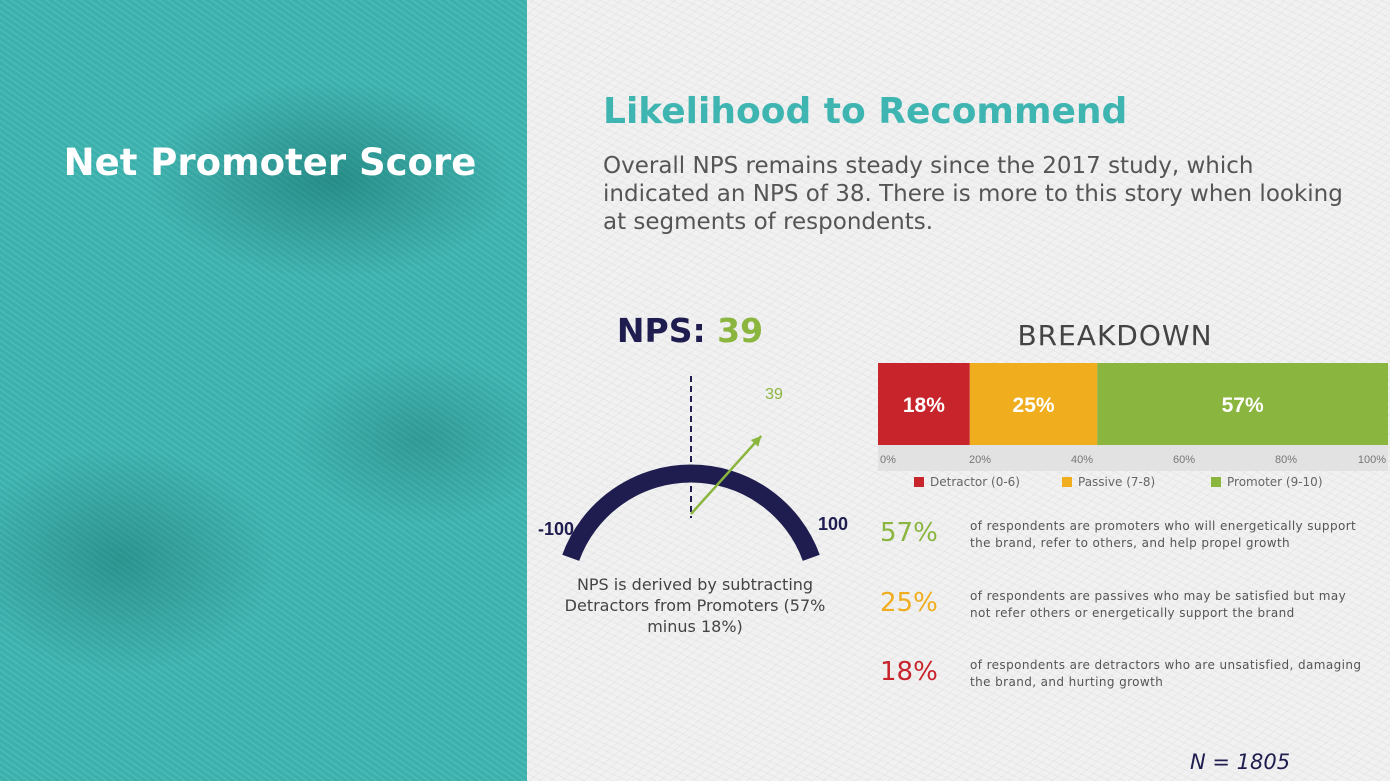  Describe the element at coordinates (1117, 482) in the screenshot. I see `legend-label: Passive (7-8)` at that location.